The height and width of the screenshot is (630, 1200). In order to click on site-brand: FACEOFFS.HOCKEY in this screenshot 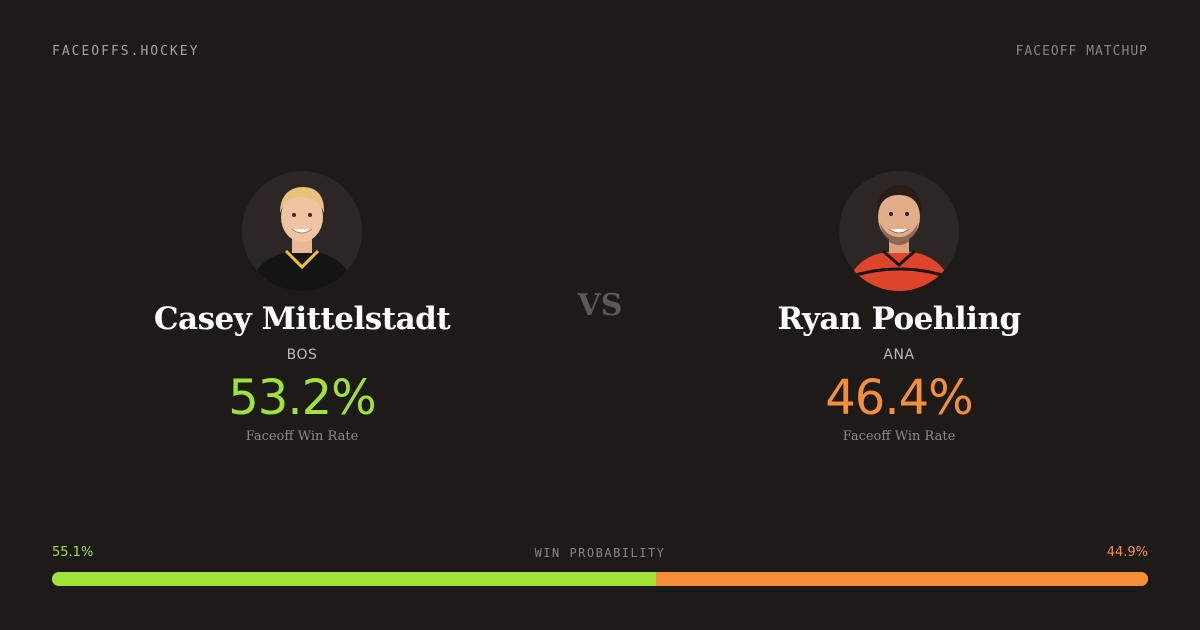, I will do `click(126, 51)`.